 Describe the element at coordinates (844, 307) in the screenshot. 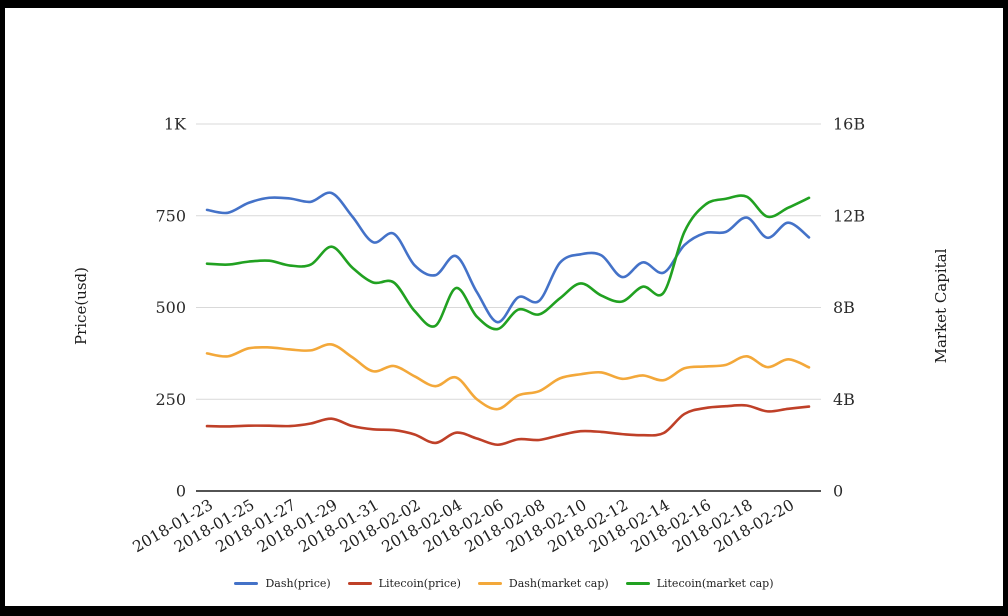

I see `y-tick-label-right: 8B` at that location.